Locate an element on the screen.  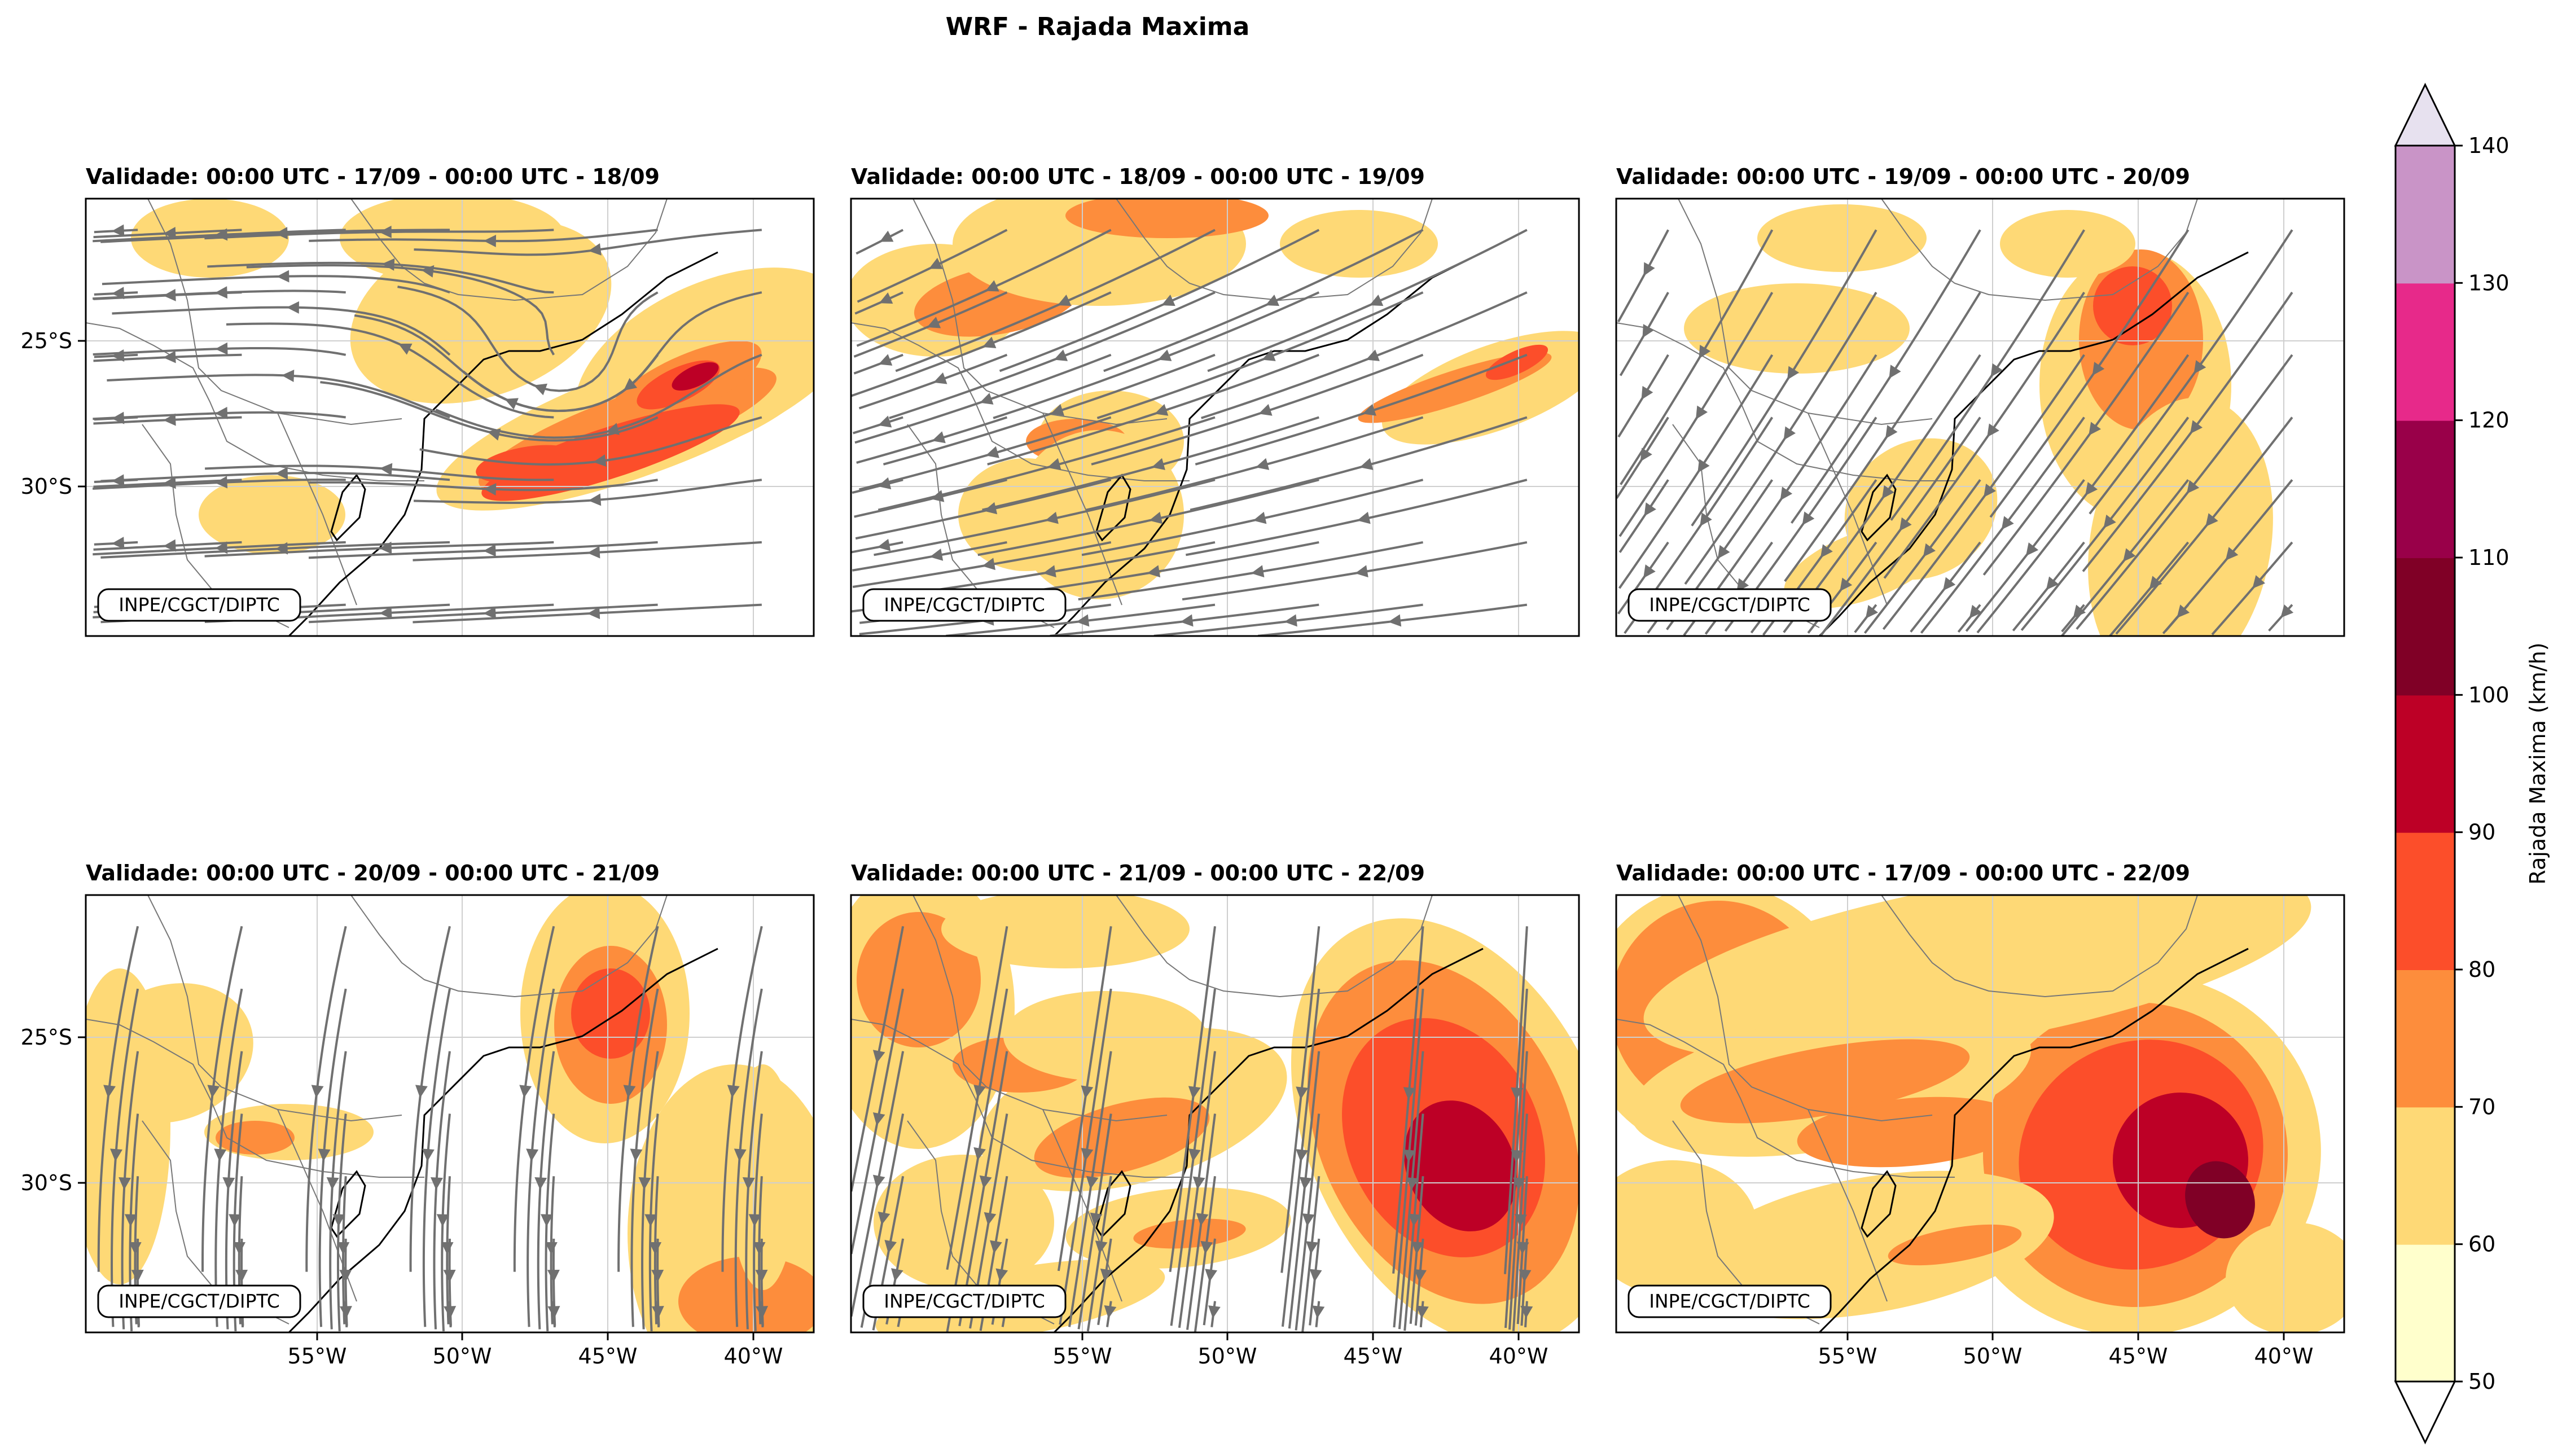
x-tick-label: 55°W is located at coordinates (1082, 1356).